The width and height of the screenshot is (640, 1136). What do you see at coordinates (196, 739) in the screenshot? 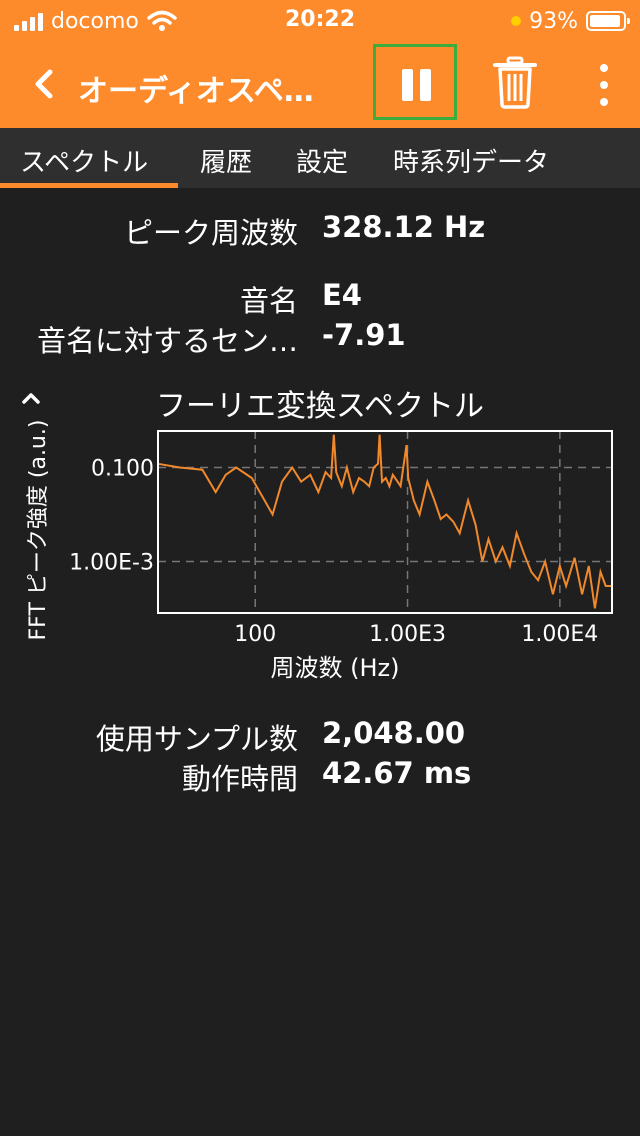
I see `samples-label: 使用サンプル数` at bounding box center [196, 739].